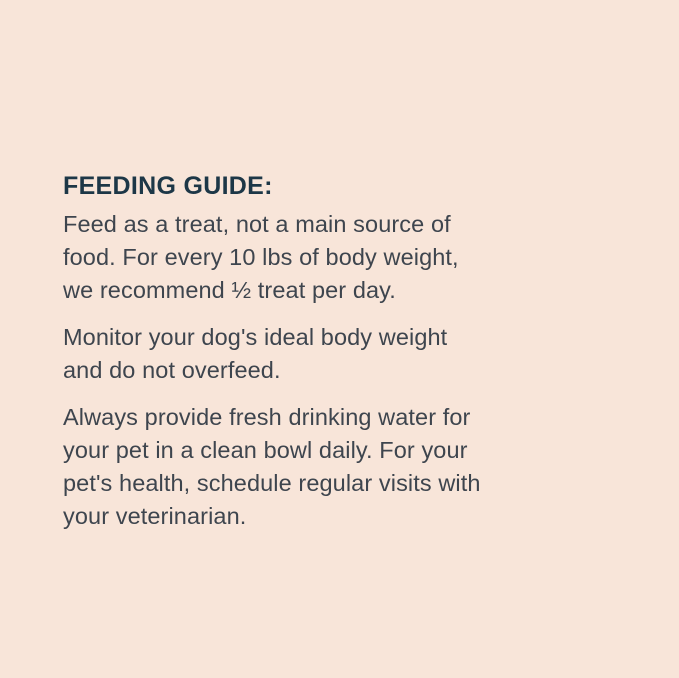 The width and height of the screenshot is (679, 678). What do you see at coordinates (168, 186) in the screenshot?
I see `feeding-guide-title: FEEDING GUIDE:` at bounding box center [168, 186].